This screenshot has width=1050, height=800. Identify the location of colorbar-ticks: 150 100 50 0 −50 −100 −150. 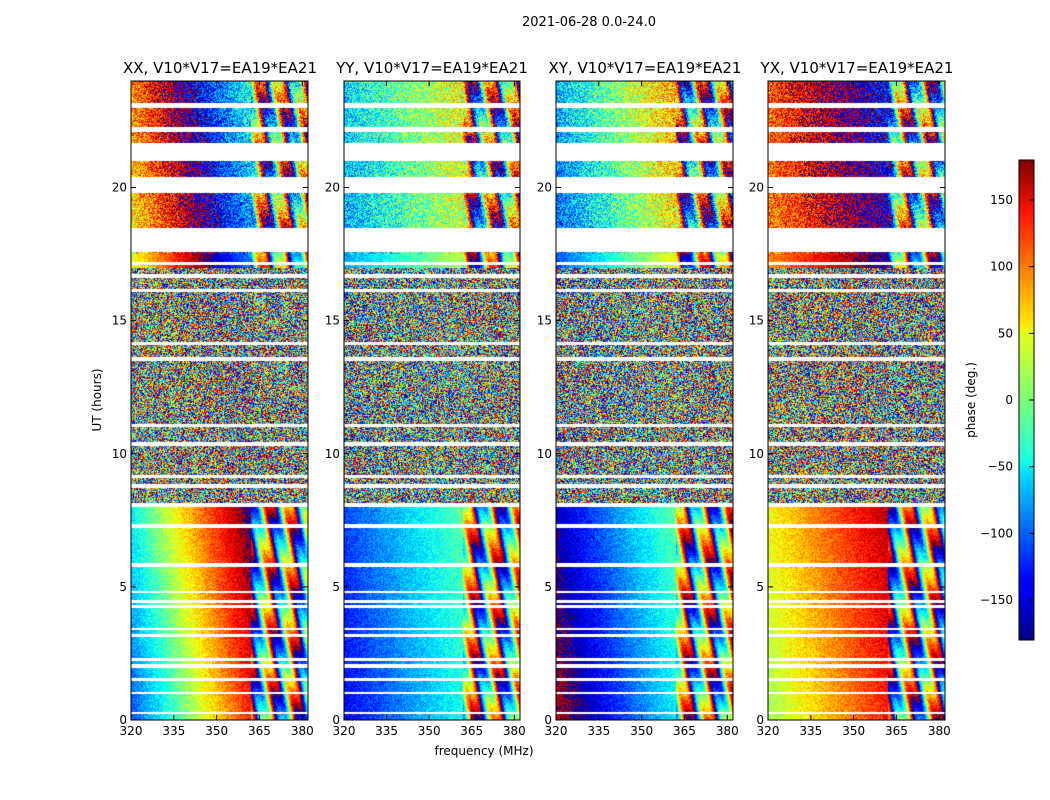
(1007, 400).